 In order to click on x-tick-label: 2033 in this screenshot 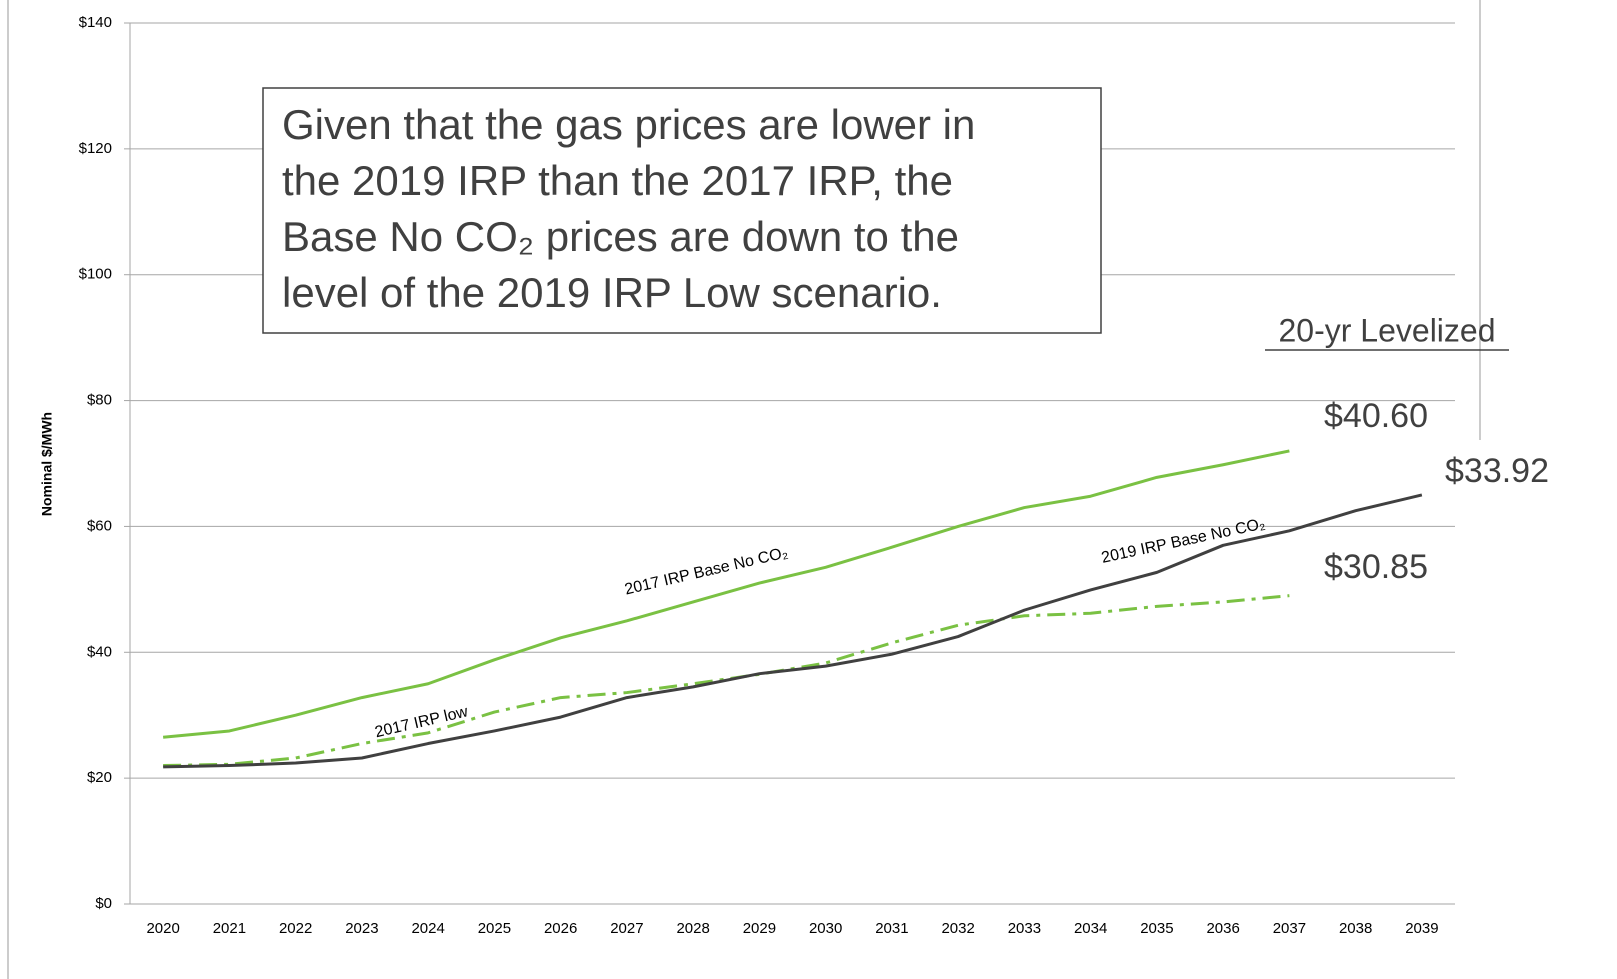, I will do `click(1024, 928)`.